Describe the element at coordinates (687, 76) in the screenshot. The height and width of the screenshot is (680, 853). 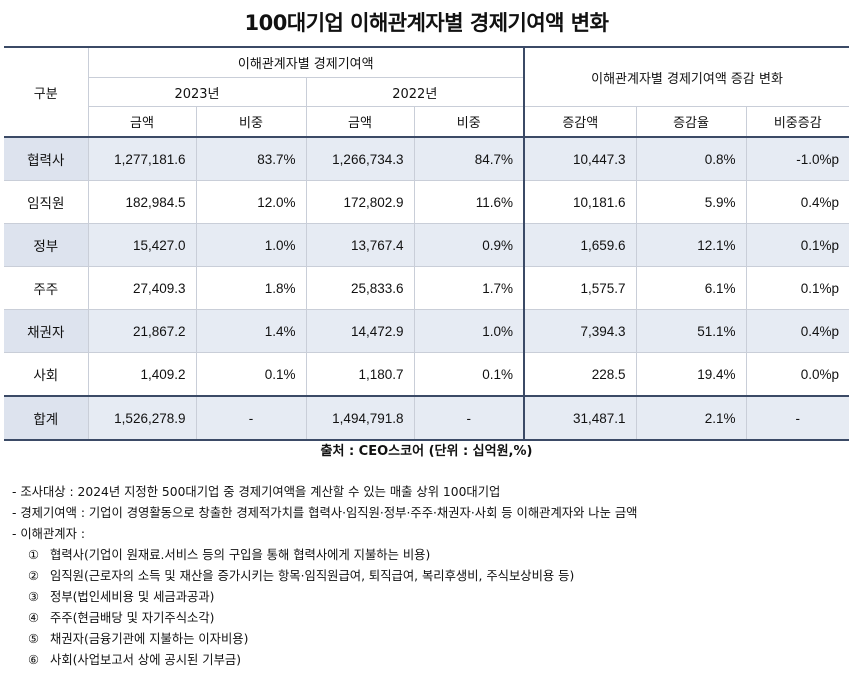
I see `header-group-right: 이해관계자별 경제기여액 증감 변화` at that location.